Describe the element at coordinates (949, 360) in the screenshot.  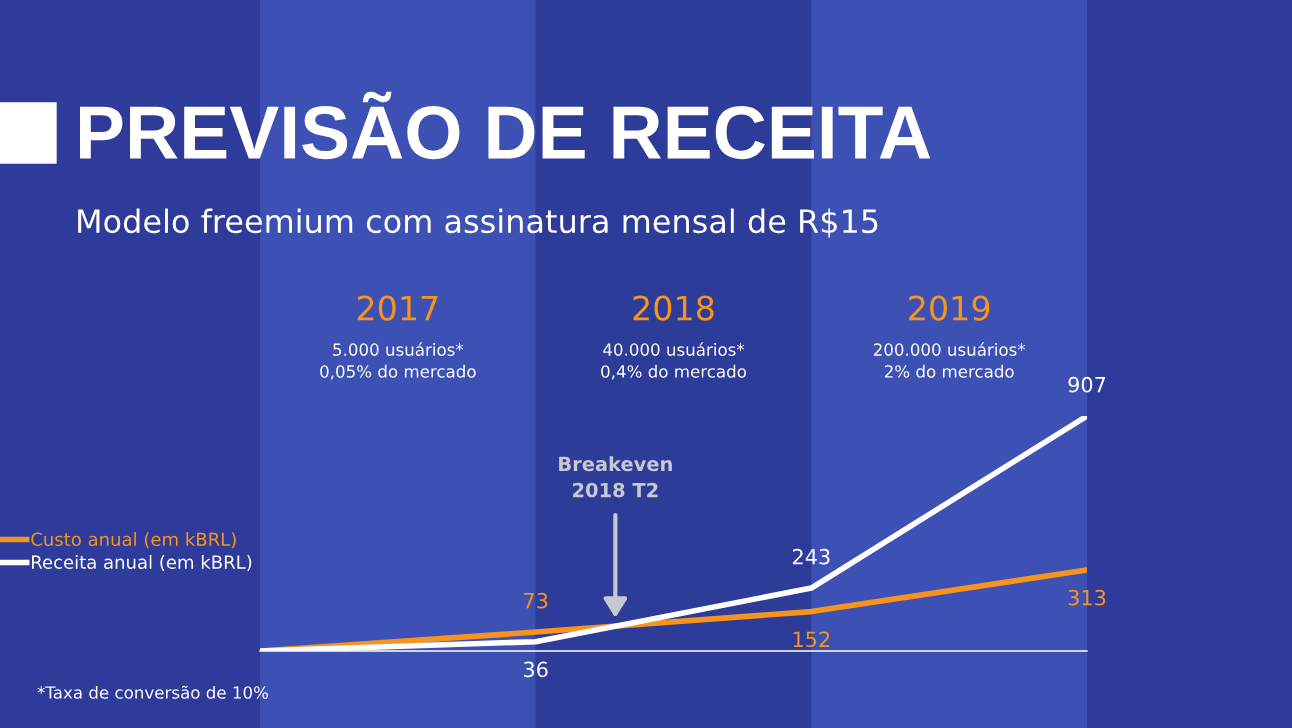
I see `text: 200.000 usuários* 2% do mercado` at that location.